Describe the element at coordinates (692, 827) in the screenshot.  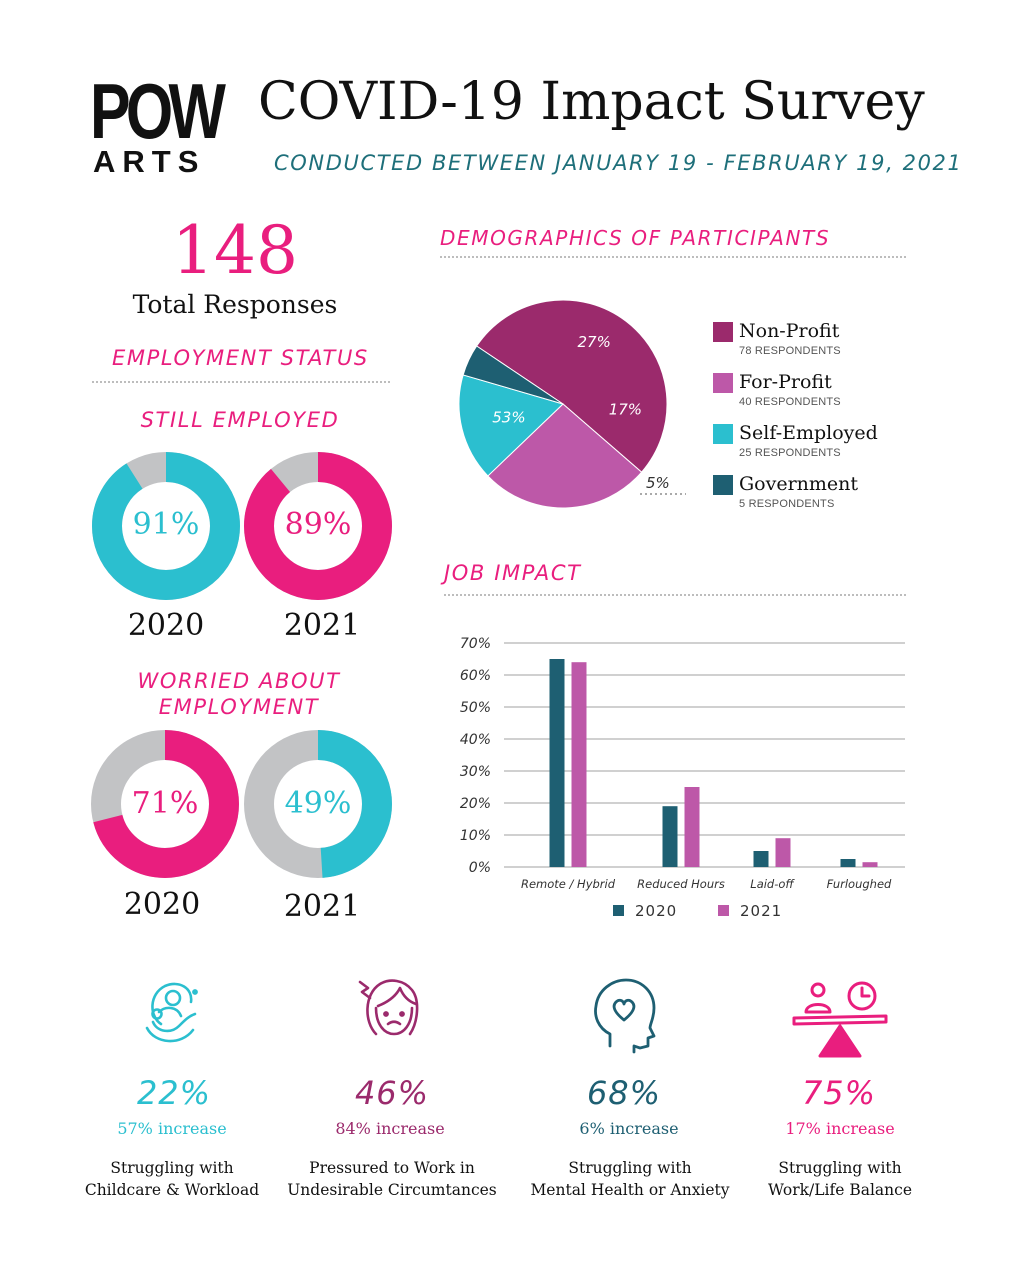
I see `bar-2021-reduced-hours` at that location.